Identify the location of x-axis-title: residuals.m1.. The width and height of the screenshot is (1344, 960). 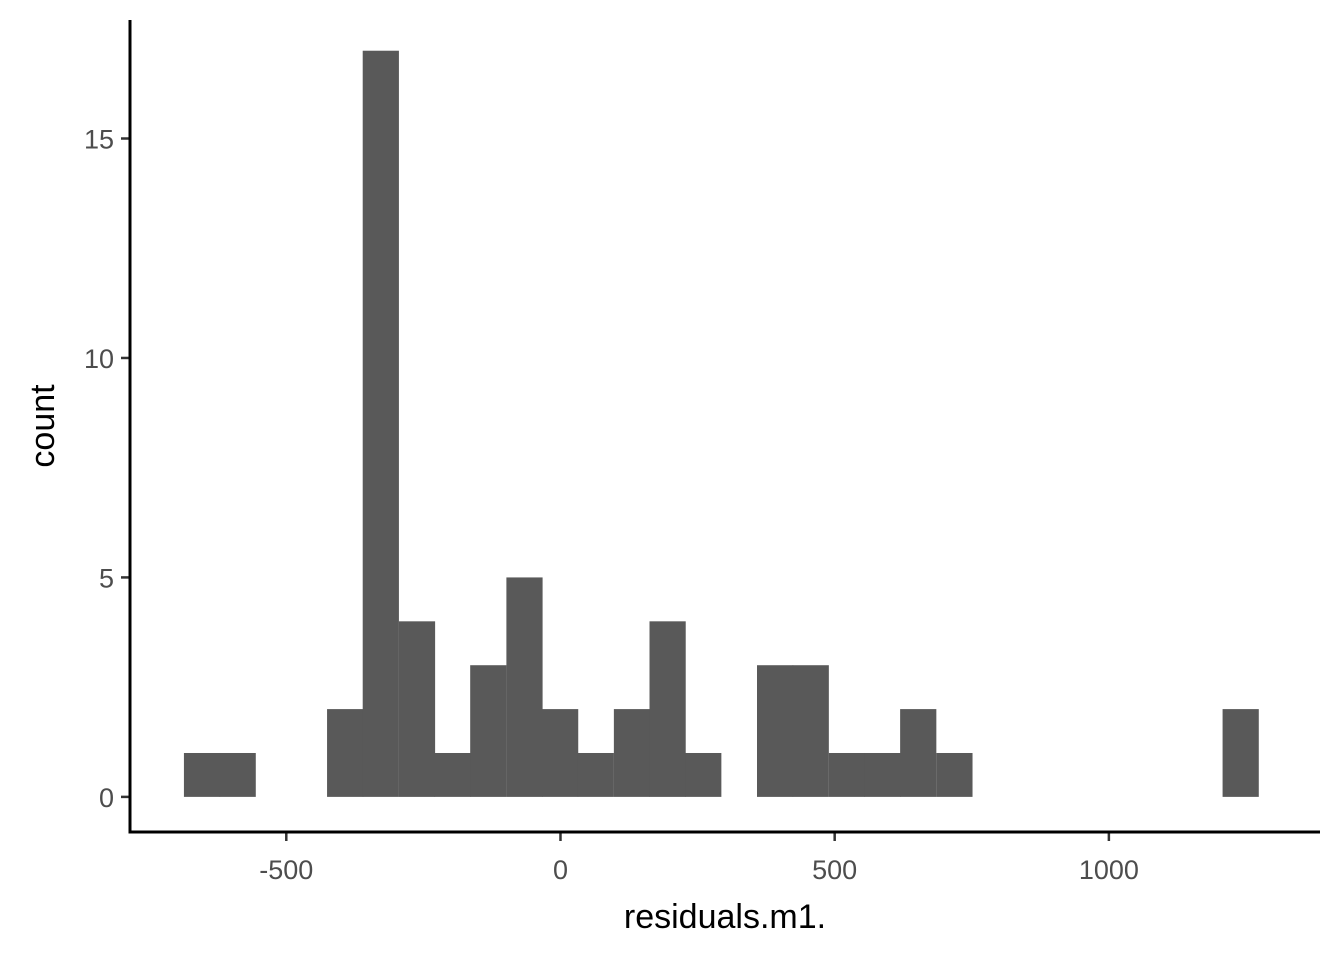
(725, 917).